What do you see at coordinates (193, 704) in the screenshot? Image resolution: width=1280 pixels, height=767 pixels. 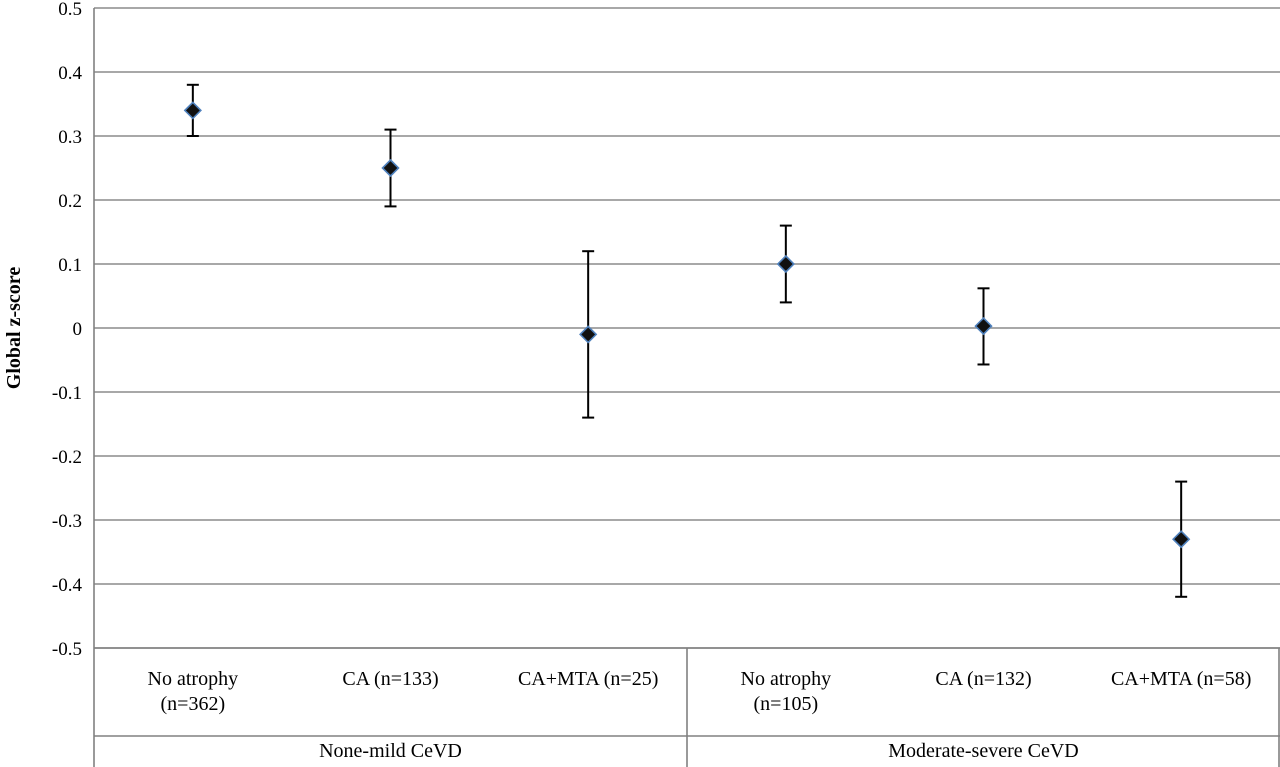 I see `category-label-line: (n=362)` at bounding box center [193, 704].